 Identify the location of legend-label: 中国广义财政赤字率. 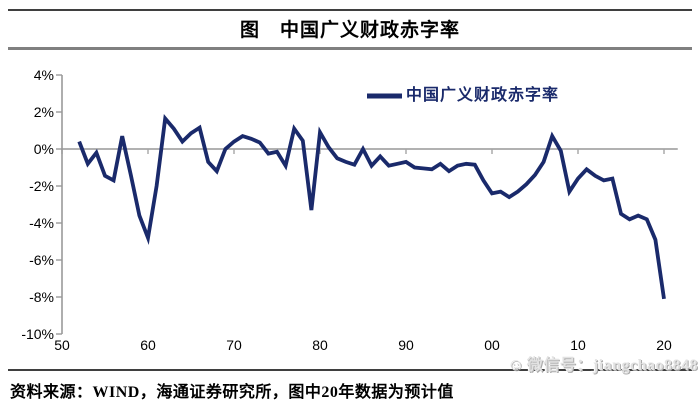
(483, 95).